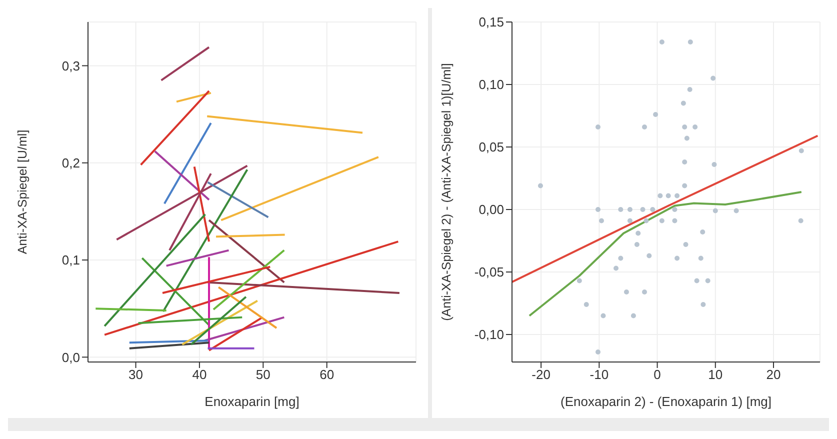  Describe the element at coordinates (71, 357) in the screenshot. I see `y-tick-label: 0,0` at that location.